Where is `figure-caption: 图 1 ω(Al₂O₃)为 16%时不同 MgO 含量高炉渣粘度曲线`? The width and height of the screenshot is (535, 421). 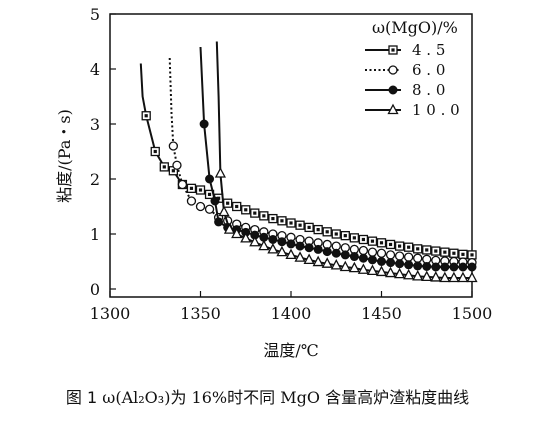 figure-caption: 图 1 ω(Al₂O₃)为 16%时不同 MgO 含量高炉渣粘度曲线 is located at coordinates (267, 396).